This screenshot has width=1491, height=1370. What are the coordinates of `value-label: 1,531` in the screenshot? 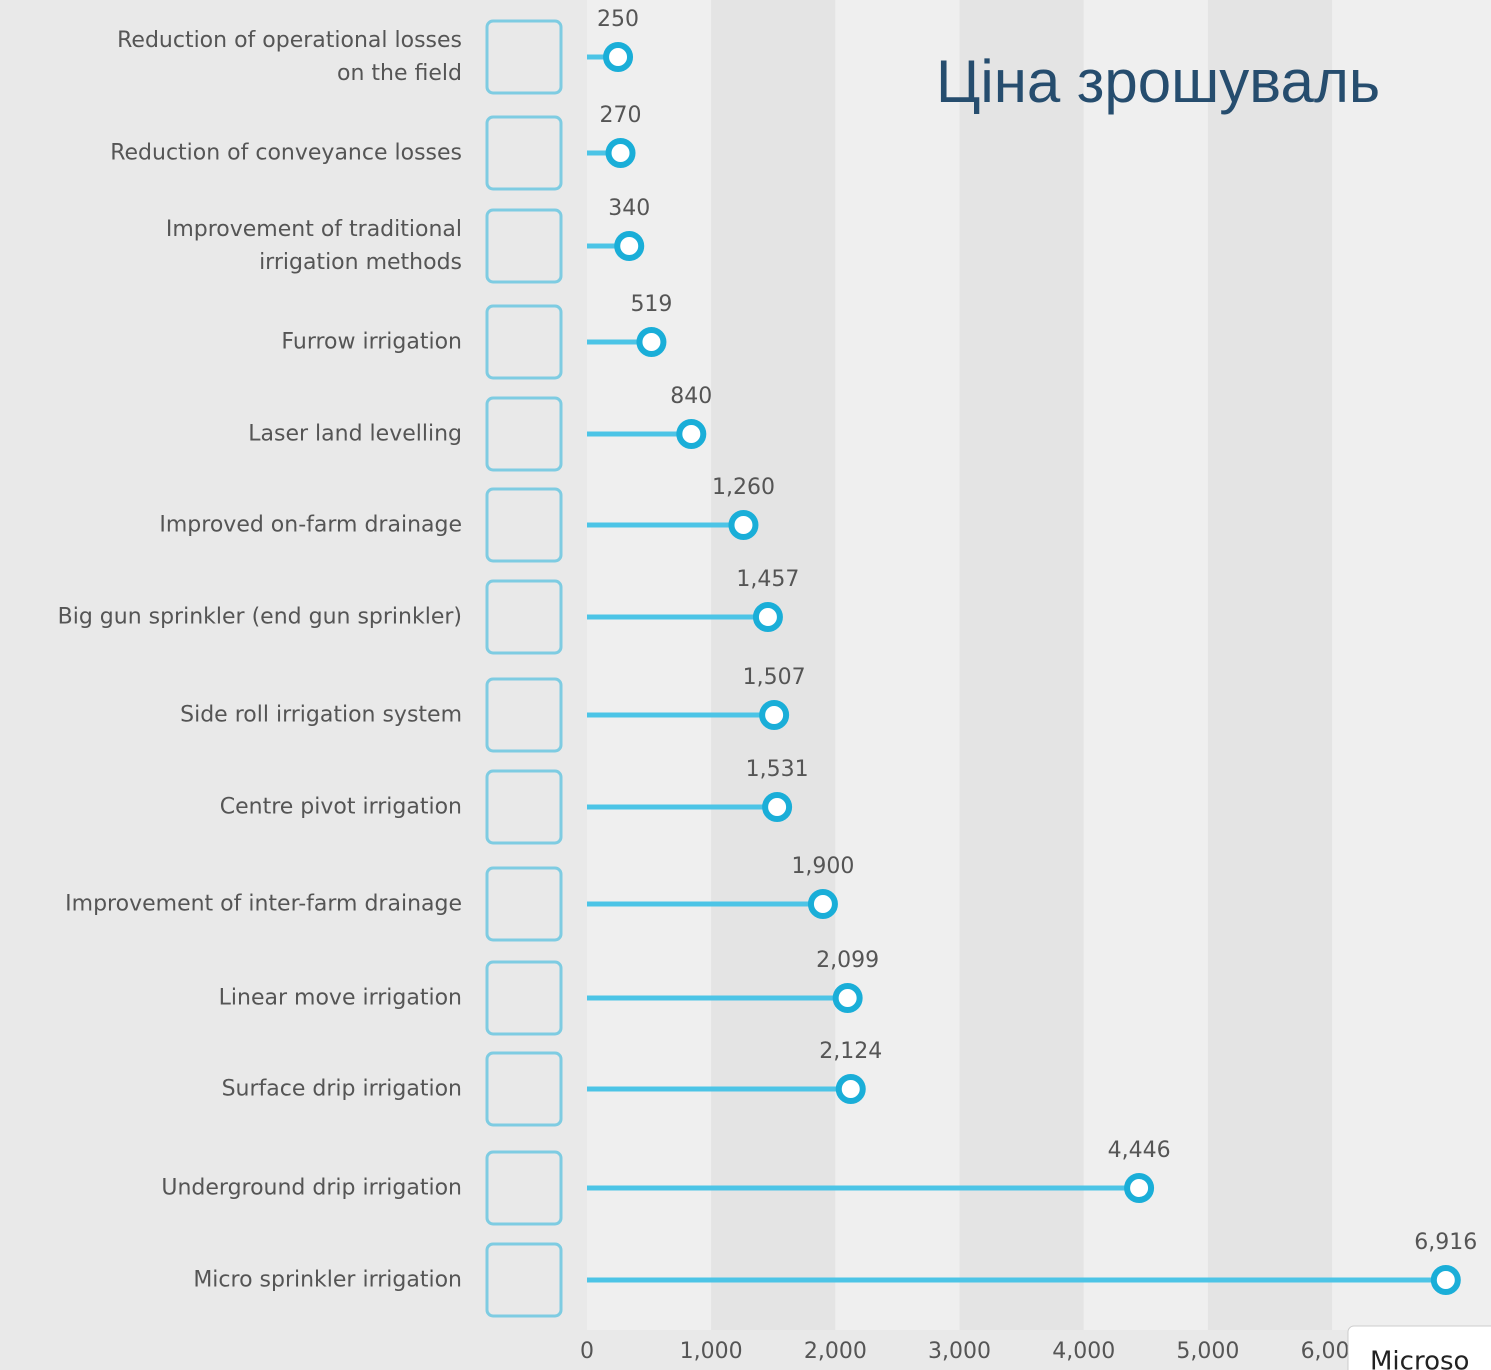 It's located at (777, 769).